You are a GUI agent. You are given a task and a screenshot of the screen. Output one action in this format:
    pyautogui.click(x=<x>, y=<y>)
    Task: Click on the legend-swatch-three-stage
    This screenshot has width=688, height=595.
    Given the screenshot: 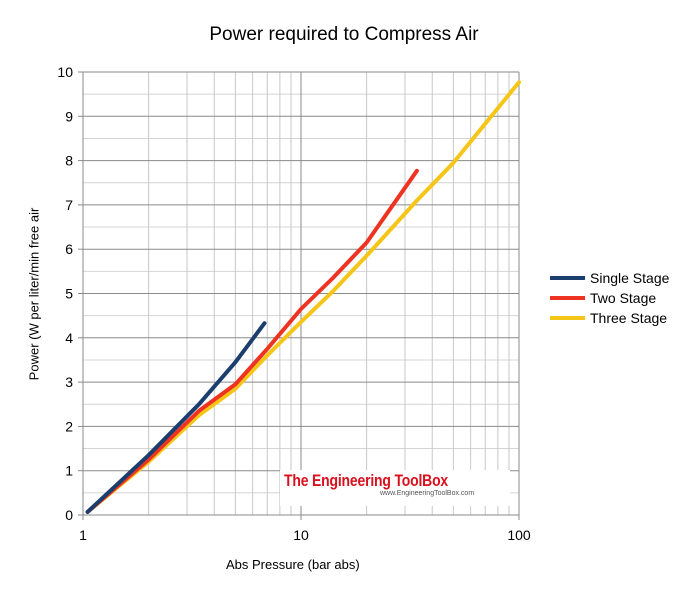 What is the action you would take?
    pyautogui.click(x=567, y=318)
    